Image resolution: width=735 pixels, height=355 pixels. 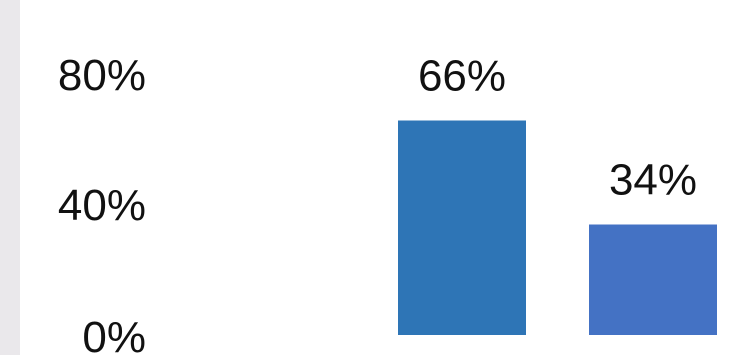 What do you see at coordinates (102, 75) in the screenshot?
I see `y-tick-label: 80%` at bounding box center [102, 75].